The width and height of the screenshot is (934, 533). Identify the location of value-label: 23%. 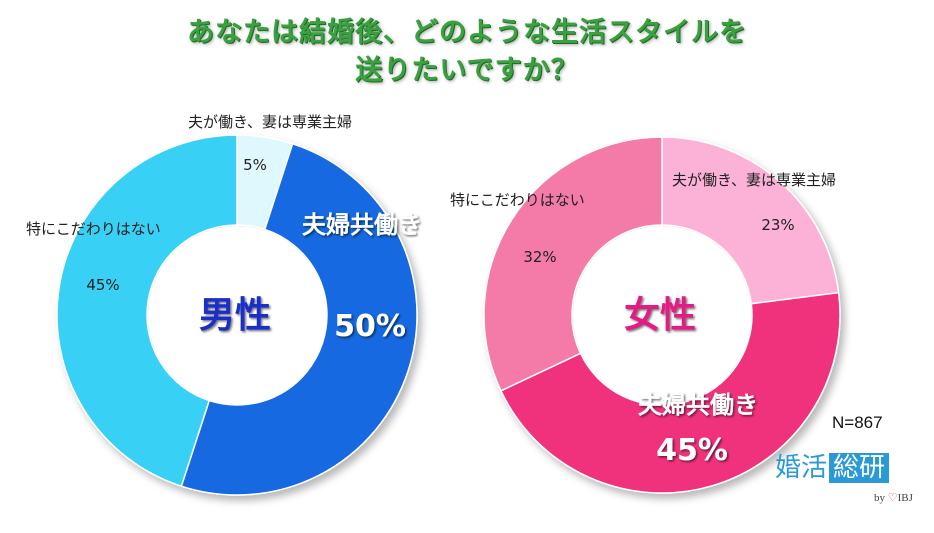
(777, 225).